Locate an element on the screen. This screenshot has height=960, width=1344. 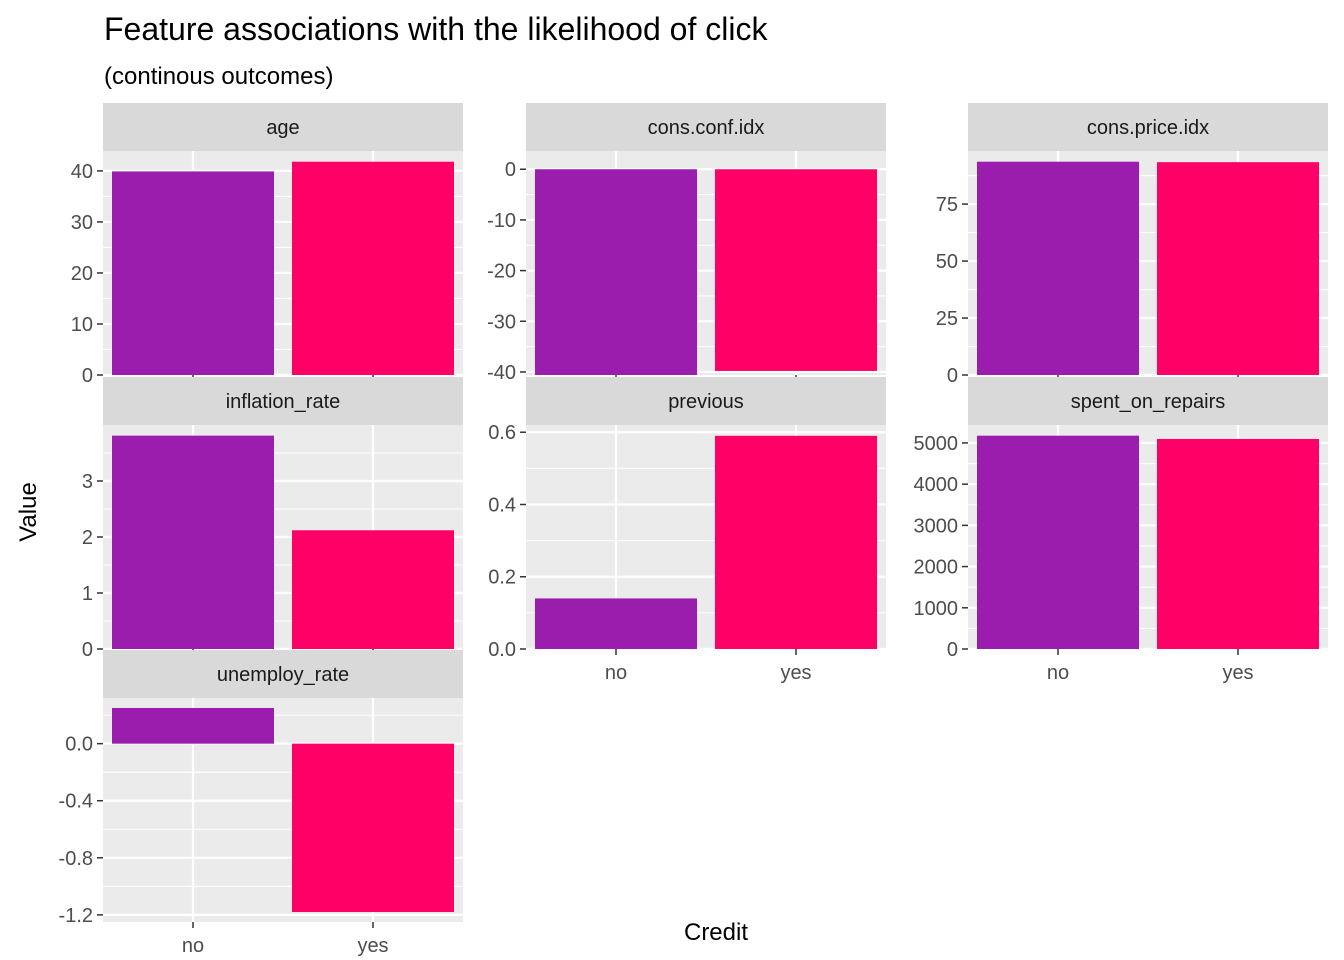
y-tick-label: 30 is located at coordinates (82, 223).